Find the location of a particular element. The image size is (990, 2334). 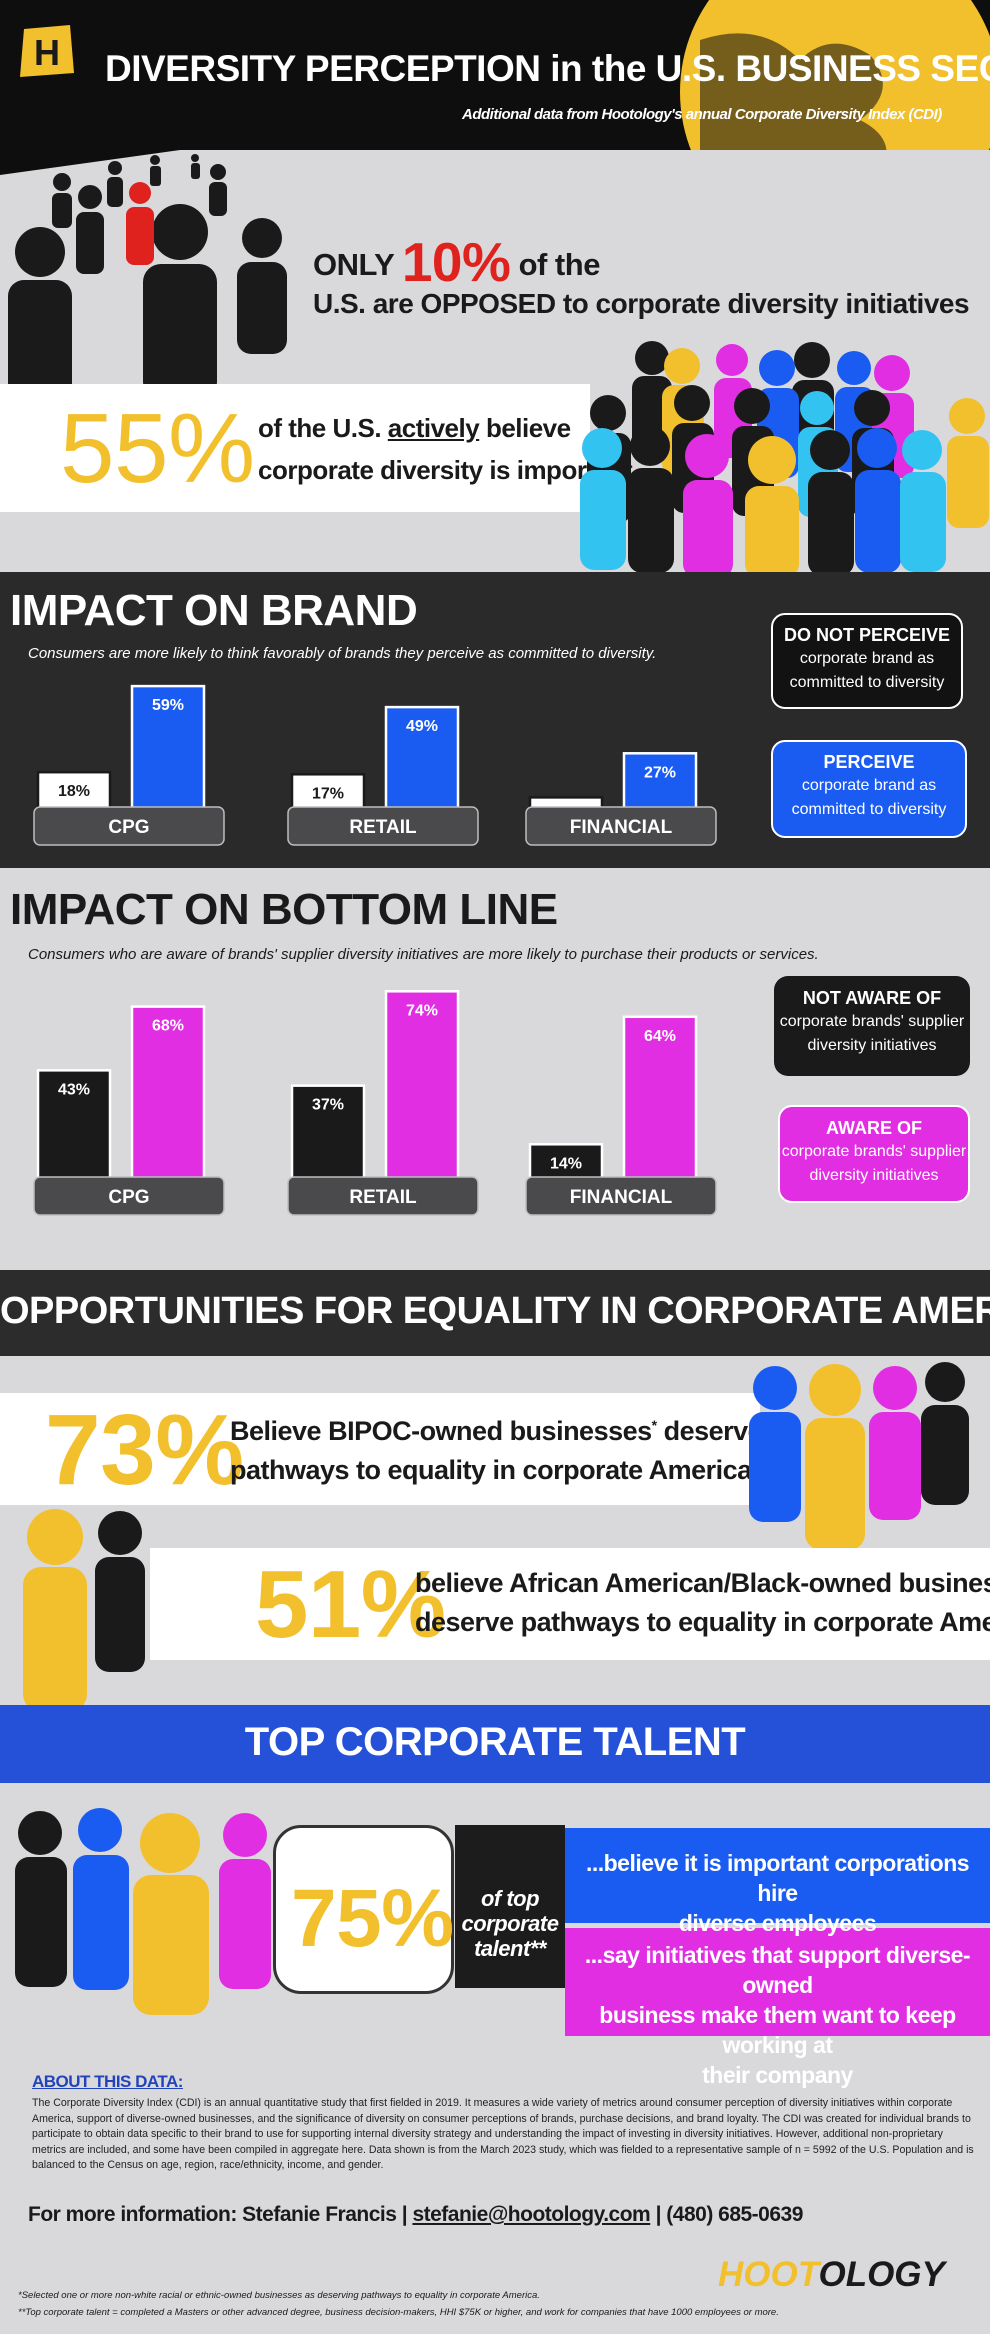

colorful-crowd-icon is located at coordinates (784, 459).